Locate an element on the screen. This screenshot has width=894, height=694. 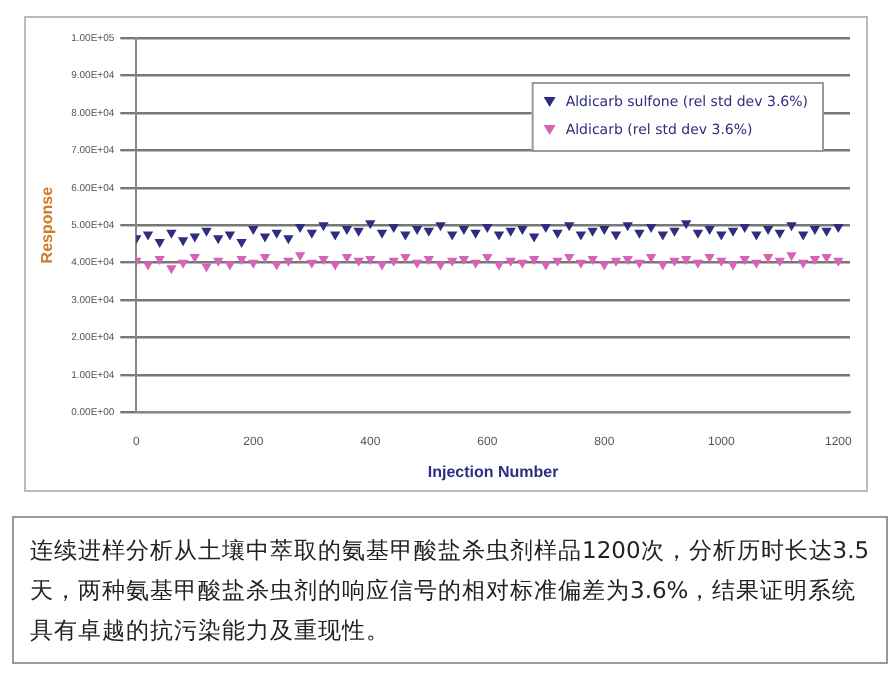
y-axis-title: Response is located at coordinates (47, 224).